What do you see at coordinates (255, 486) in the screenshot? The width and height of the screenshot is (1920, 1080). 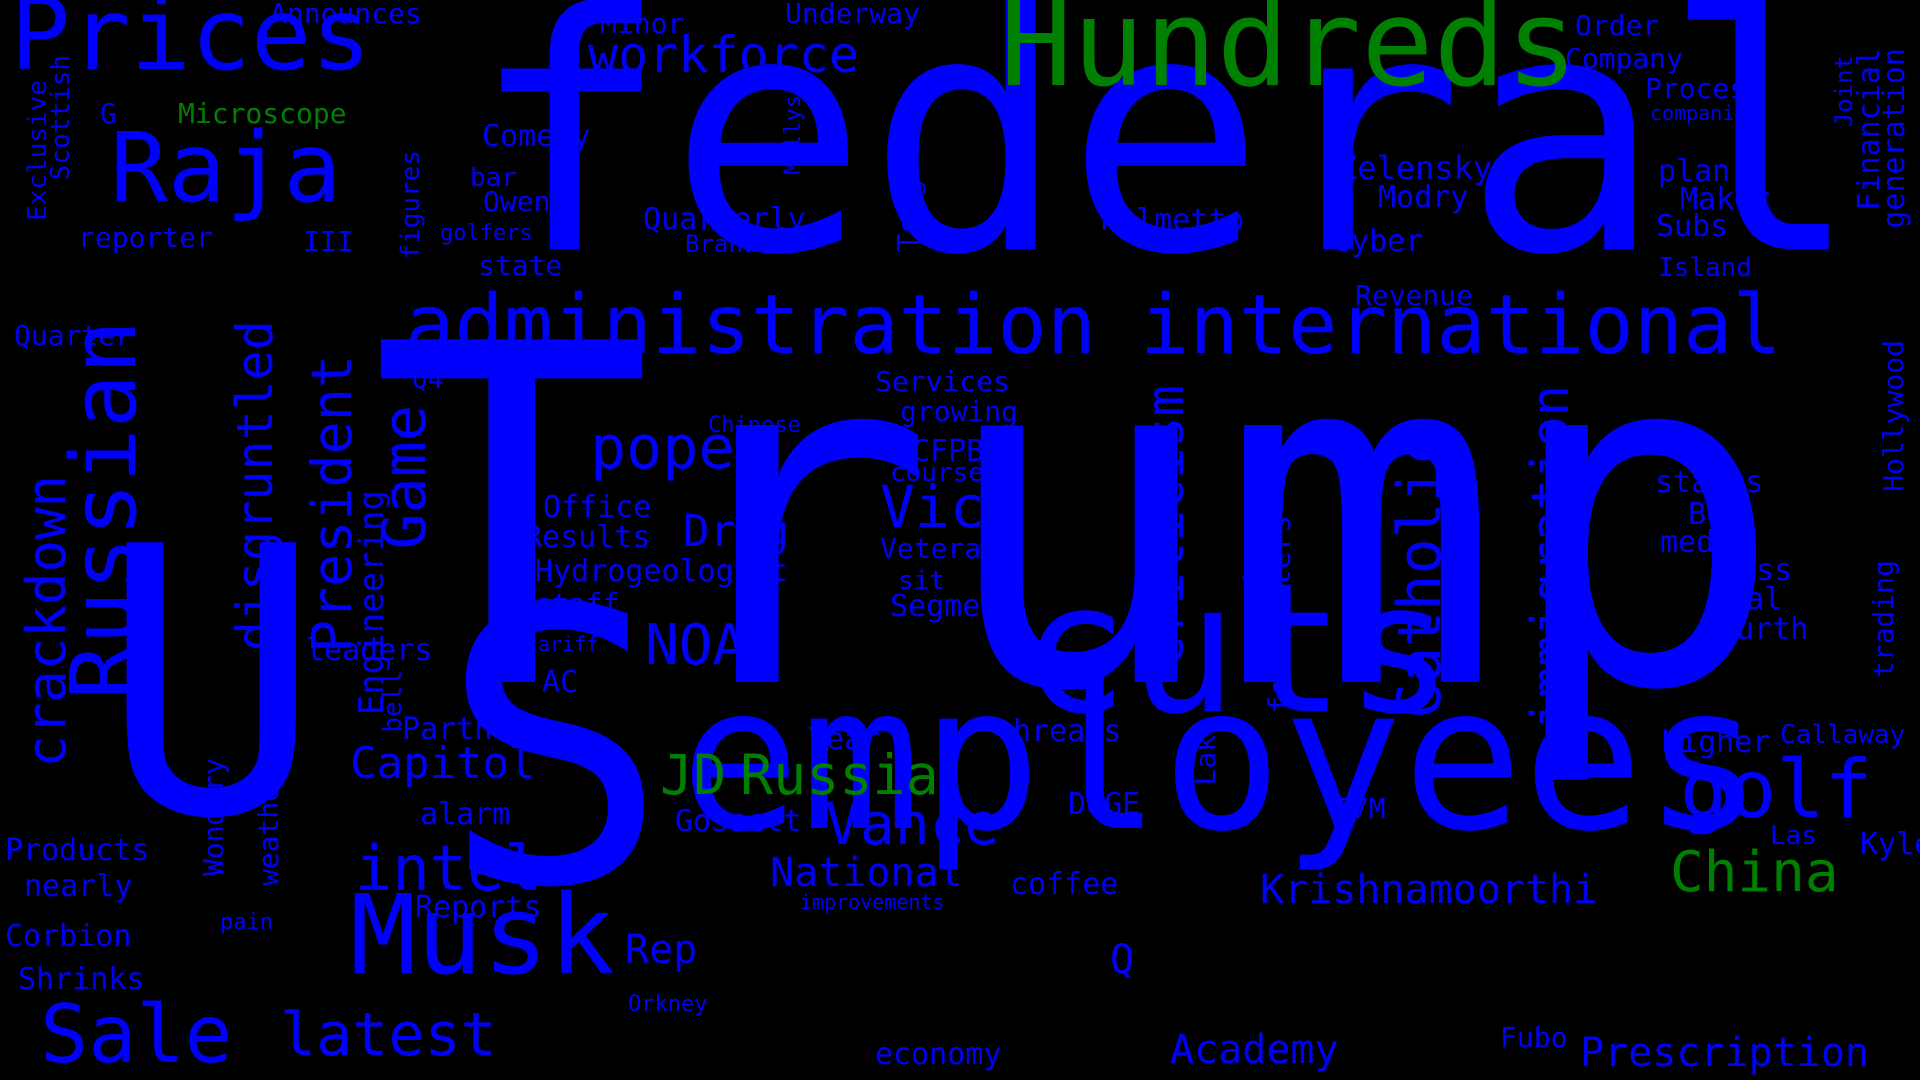 I see `cloud-word: disgruntled` at bounding box center [255, 486].